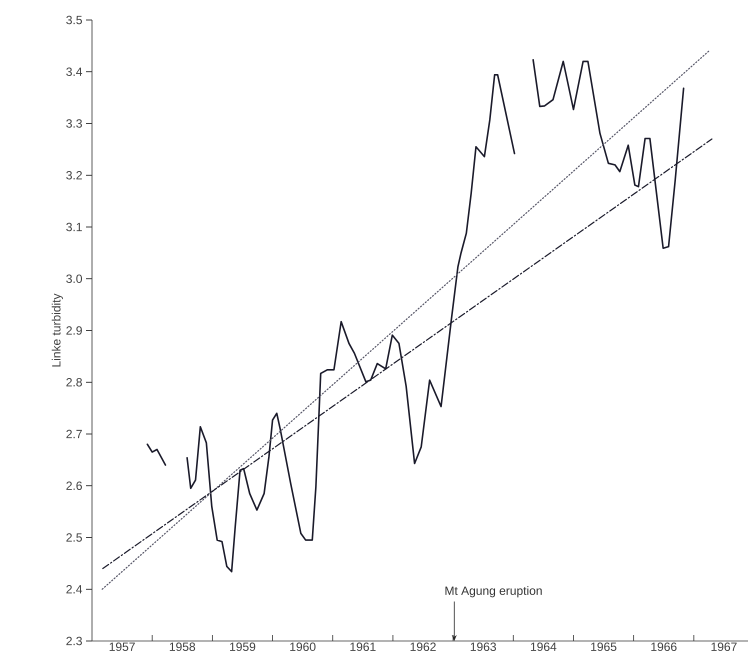  I want to click on x-tick-label: 1967, so click(724, 647).